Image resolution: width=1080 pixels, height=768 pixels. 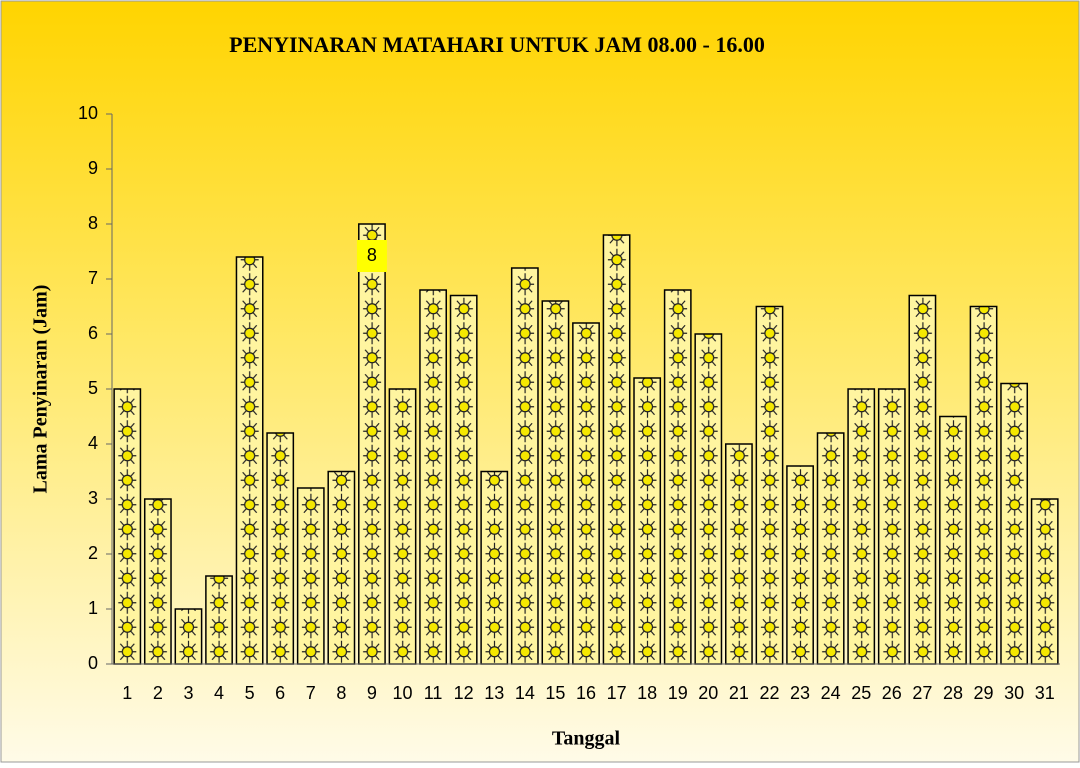 What do you see at coordinates (41, 389) in the screenshot?
I see `y-axis-label: Lama Penyinaran (Jam)` at bounding box center [41, 389].